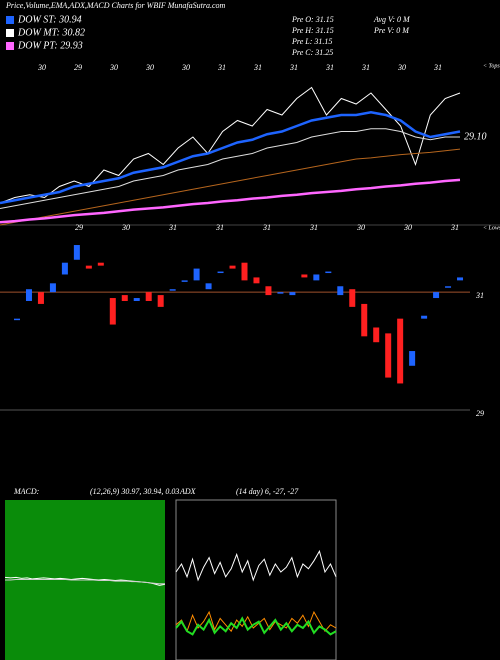  Describe the element at coordinates (50, 45) in the screenshot. I see `legend-label: DOW PT: 29.93` at that location.